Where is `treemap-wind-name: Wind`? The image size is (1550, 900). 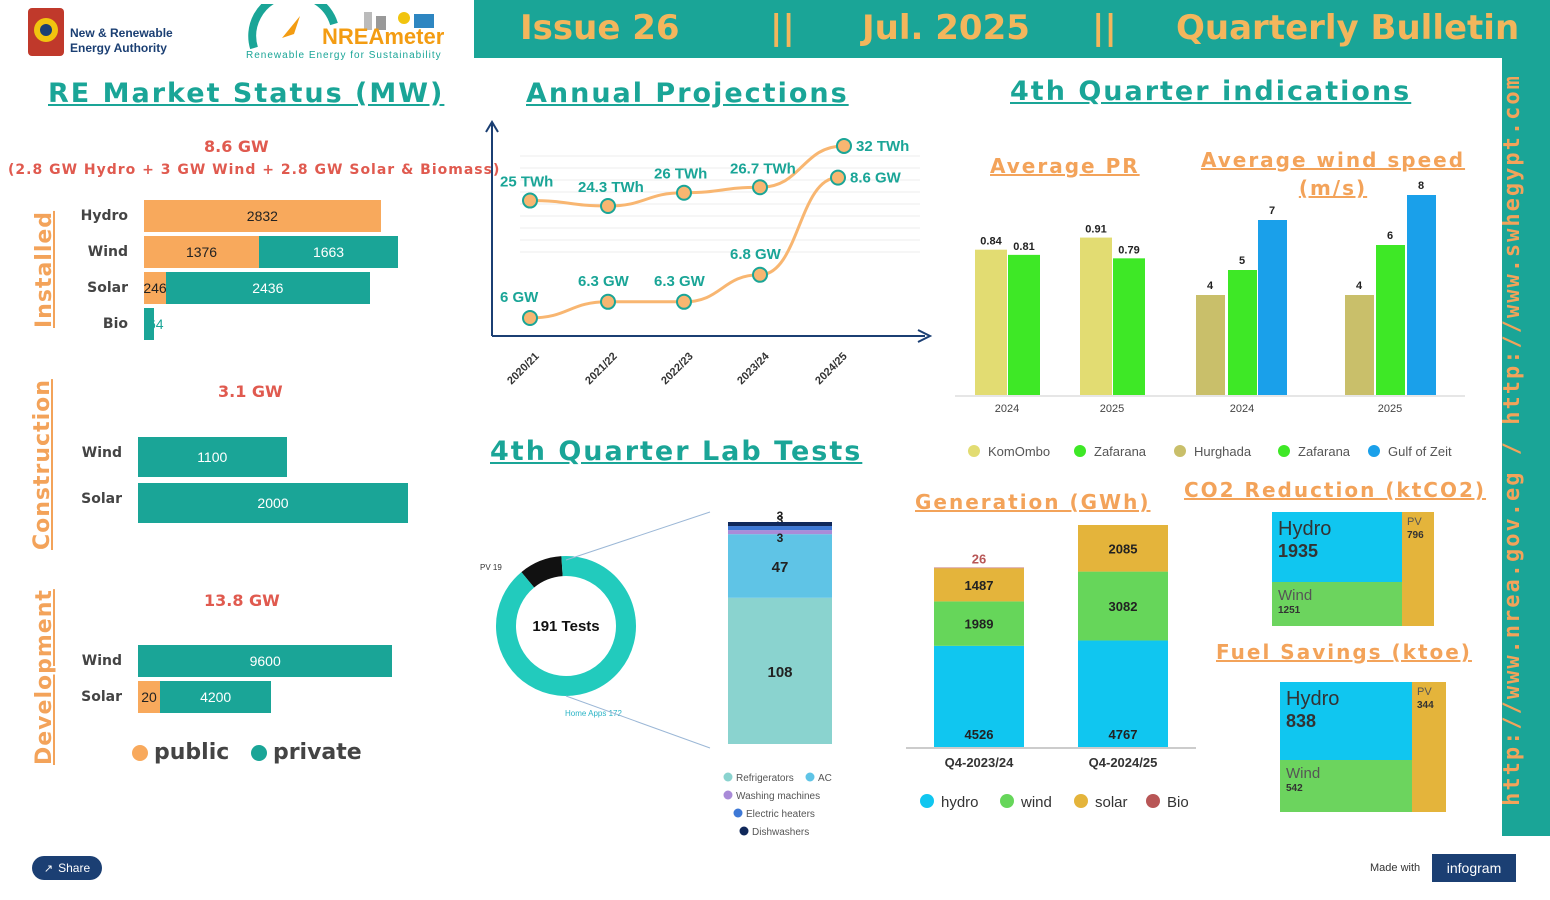
treemap-wind-name: Wind is located at coordinates (1303, 773).